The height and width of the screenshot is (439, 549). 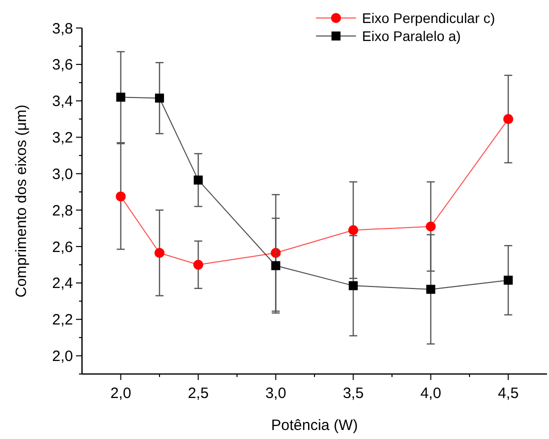 What do you see at coordinates (121, 393) in the screenshot?
I see `x-tick-label: 2,0` at bounding box center [121, 393].